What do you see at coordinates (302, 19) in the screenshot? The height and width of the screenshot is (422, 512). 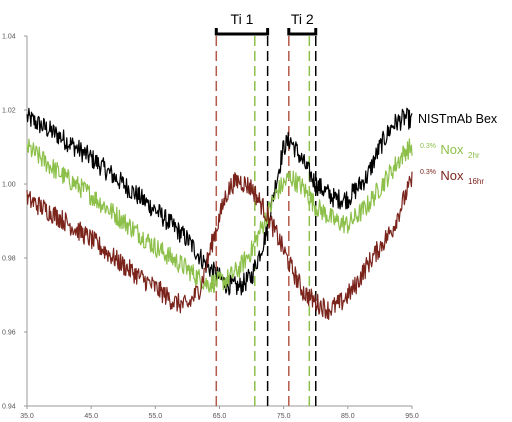 I see `transition-label-2: Ti 2` at bounding box center [302, 19].